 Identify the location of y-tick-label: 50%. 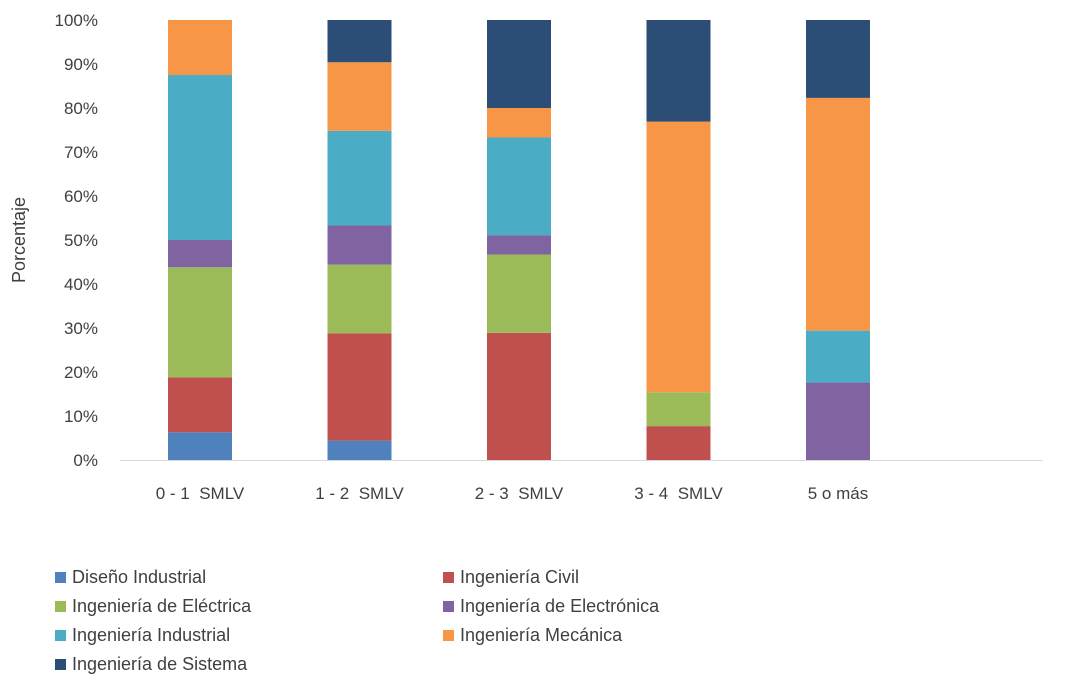
(81, 240).